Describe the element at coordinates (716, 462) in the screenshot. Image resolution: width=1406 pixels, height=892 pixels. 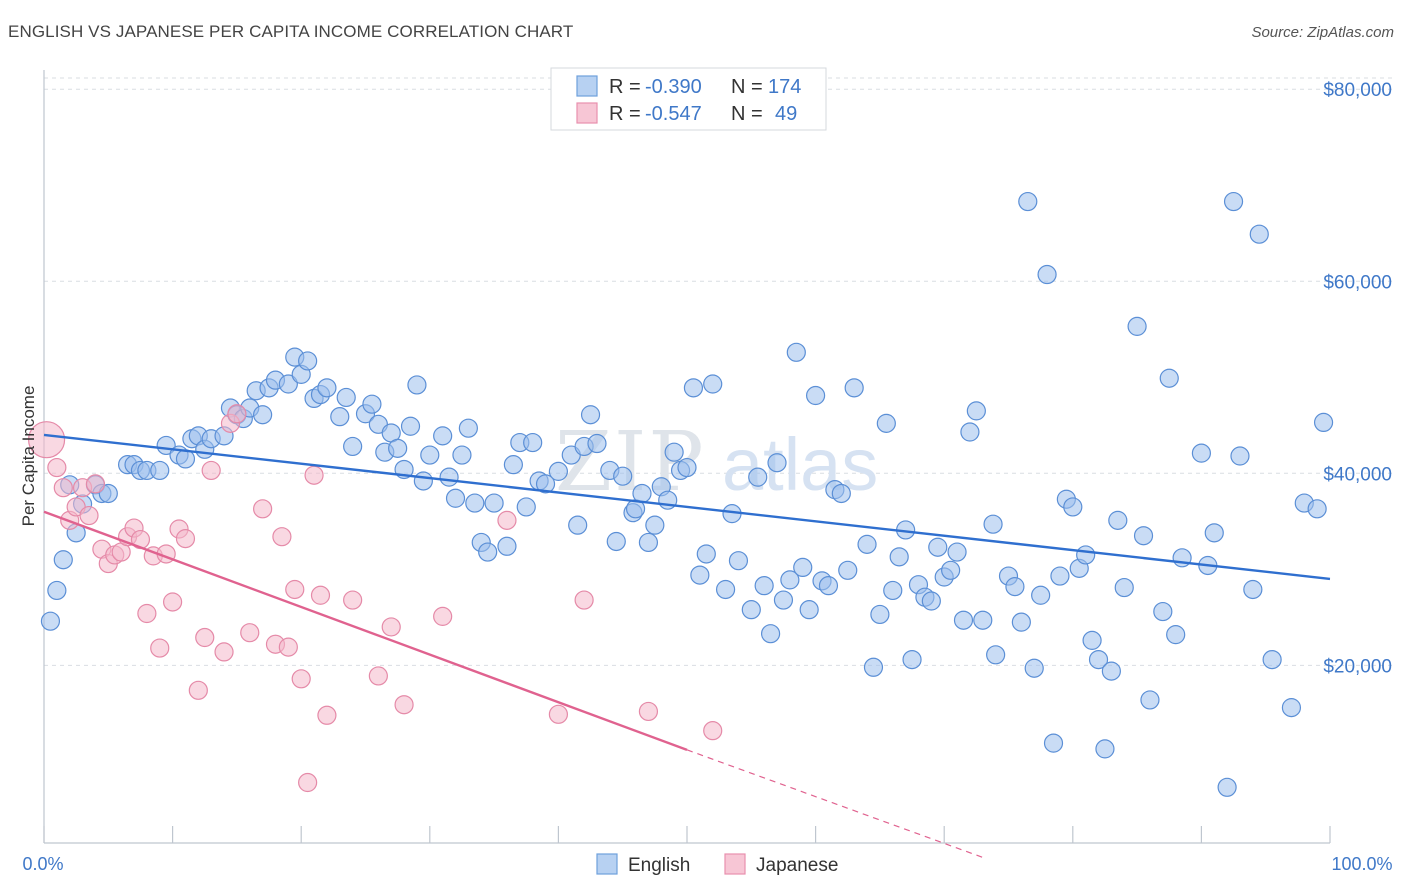
I see `watermark: ZIP atlas` at that location.